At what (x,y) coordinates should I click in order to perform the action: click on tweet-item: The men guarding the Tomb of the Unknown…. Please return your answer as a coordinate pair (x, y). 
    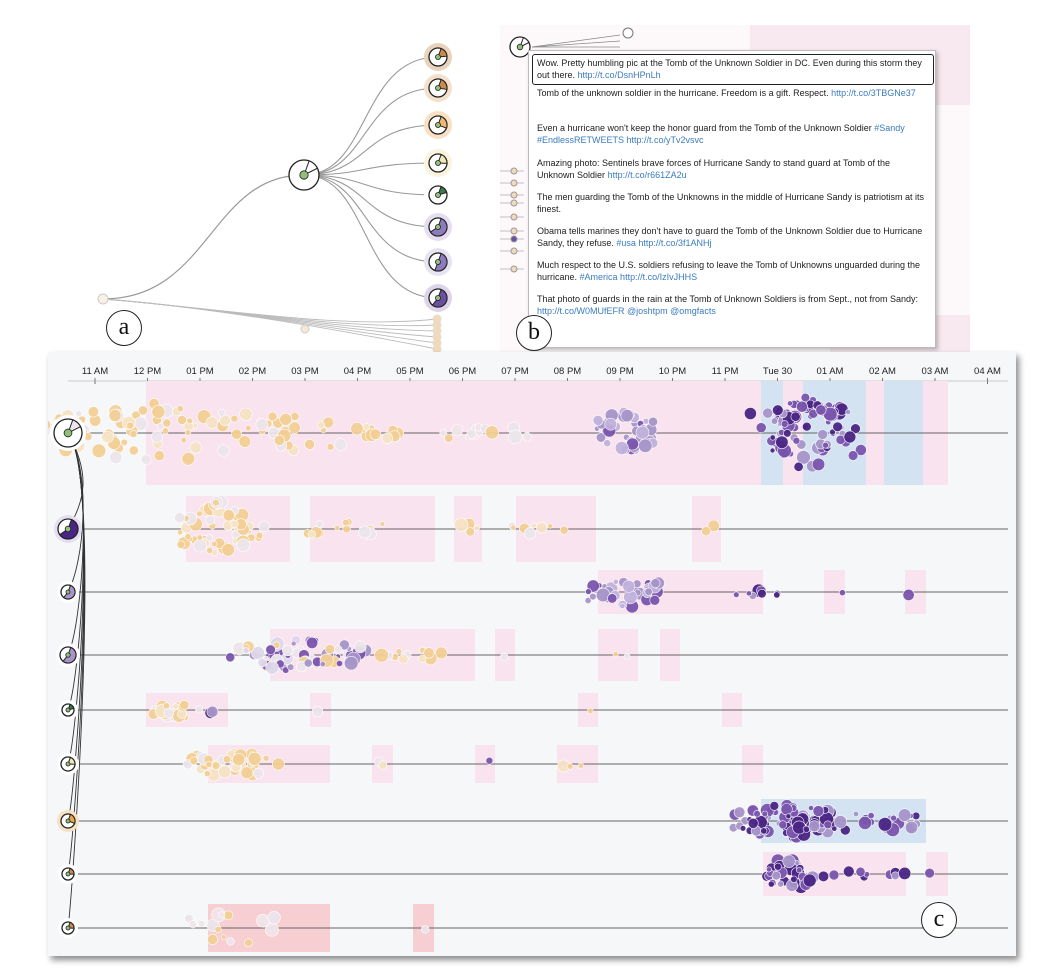
    Looking at the image, I should click on (733, 203).